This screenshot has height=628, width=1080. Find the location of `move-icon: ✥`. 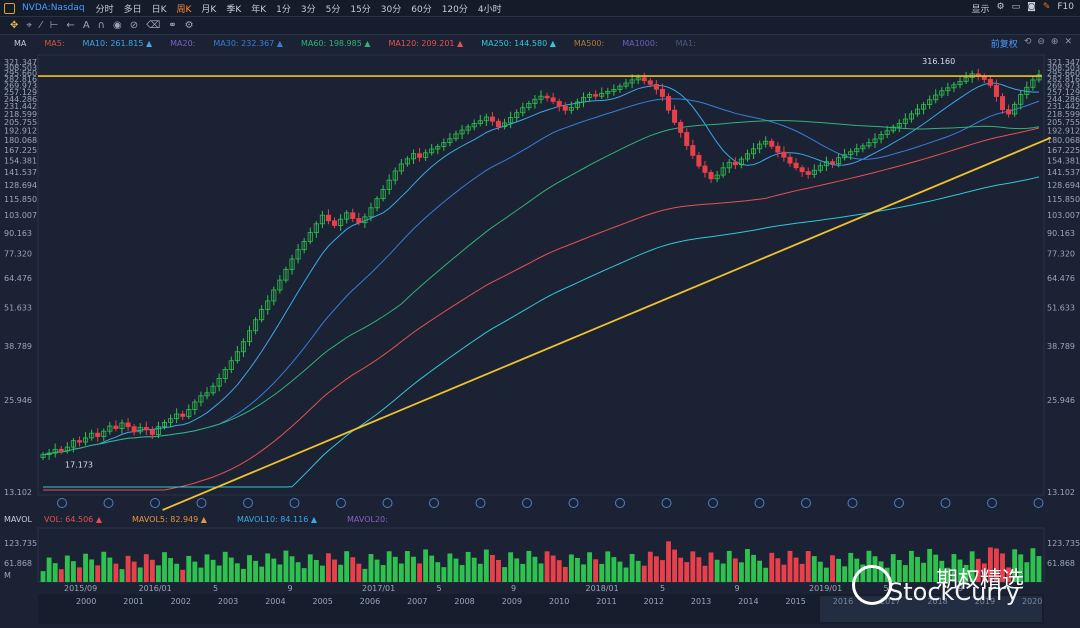

move-icon: ✥ is located at coordinates (14, 25).